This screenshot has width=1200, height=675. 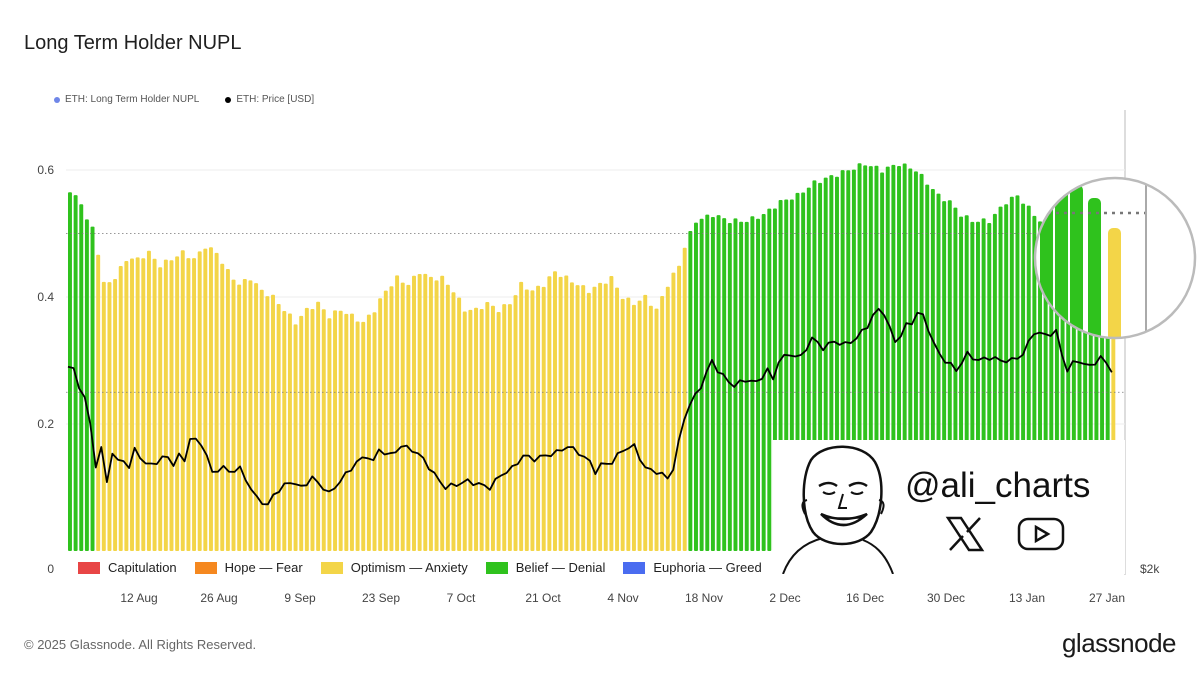 What do you see at coordinates (496, 567) in the screenshot?
I see `zone-swatch` at bounding box center [496, 567].